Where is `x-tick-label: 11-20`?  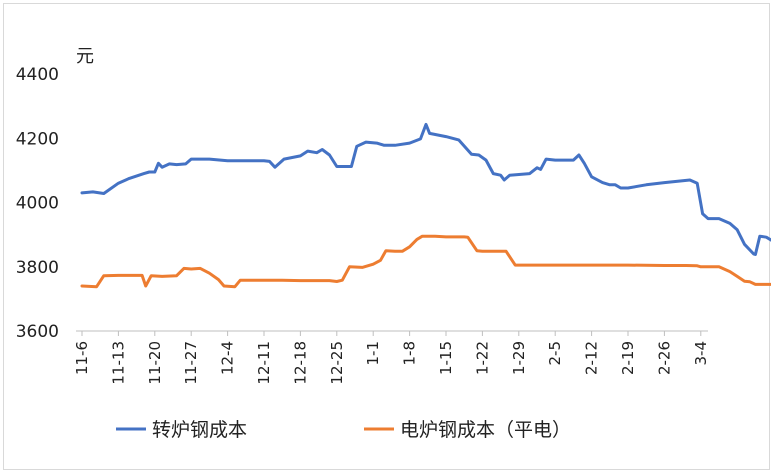
x-tick-label: 11-20 is located at coordinates (155, 363).